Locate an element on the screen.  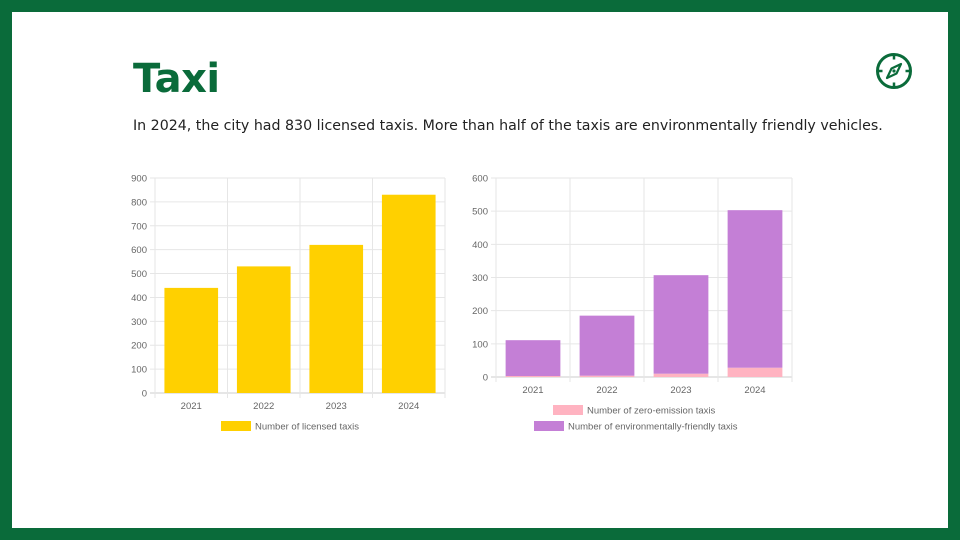
compass-icon is located at coordinates (894, 71).